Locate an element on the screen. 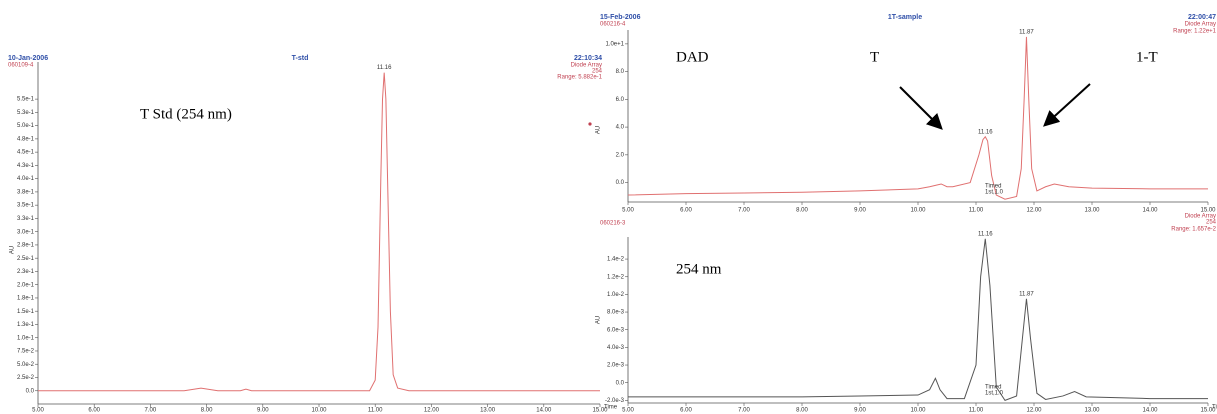 This screenshot has height=414, width=1217. sample-id: 060216-3 is located at coordinates (613, 224).